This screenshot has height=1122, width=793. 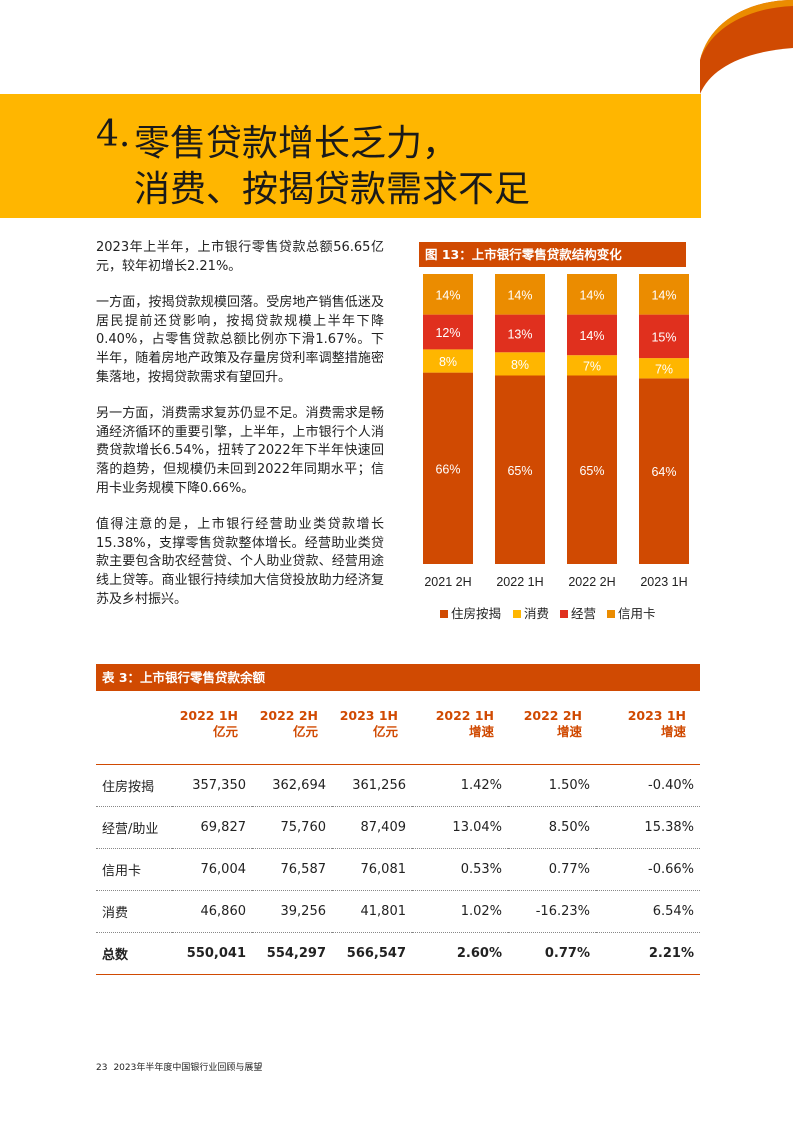 I want to click on title-band, so click(x=350, y=156).